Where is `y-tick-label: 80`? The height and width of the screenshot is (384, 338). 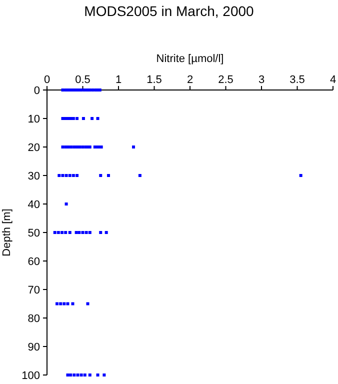 y-tick-label: 80 is located at coordinates (34, 319).